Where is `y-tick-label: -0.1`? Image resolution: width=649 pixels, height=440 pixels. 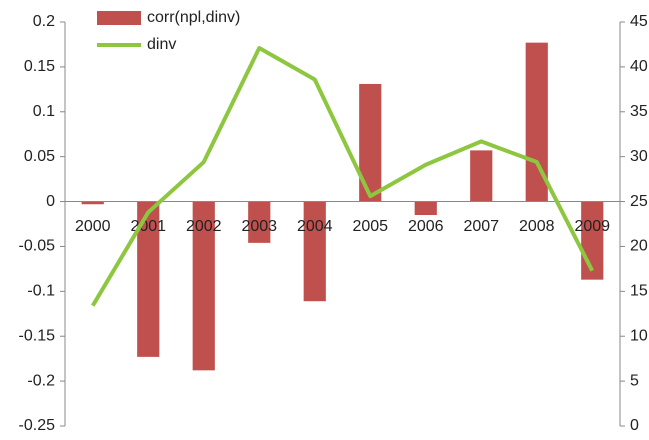 y-tick-label: -0.1 is located at coordinates (41, 291).